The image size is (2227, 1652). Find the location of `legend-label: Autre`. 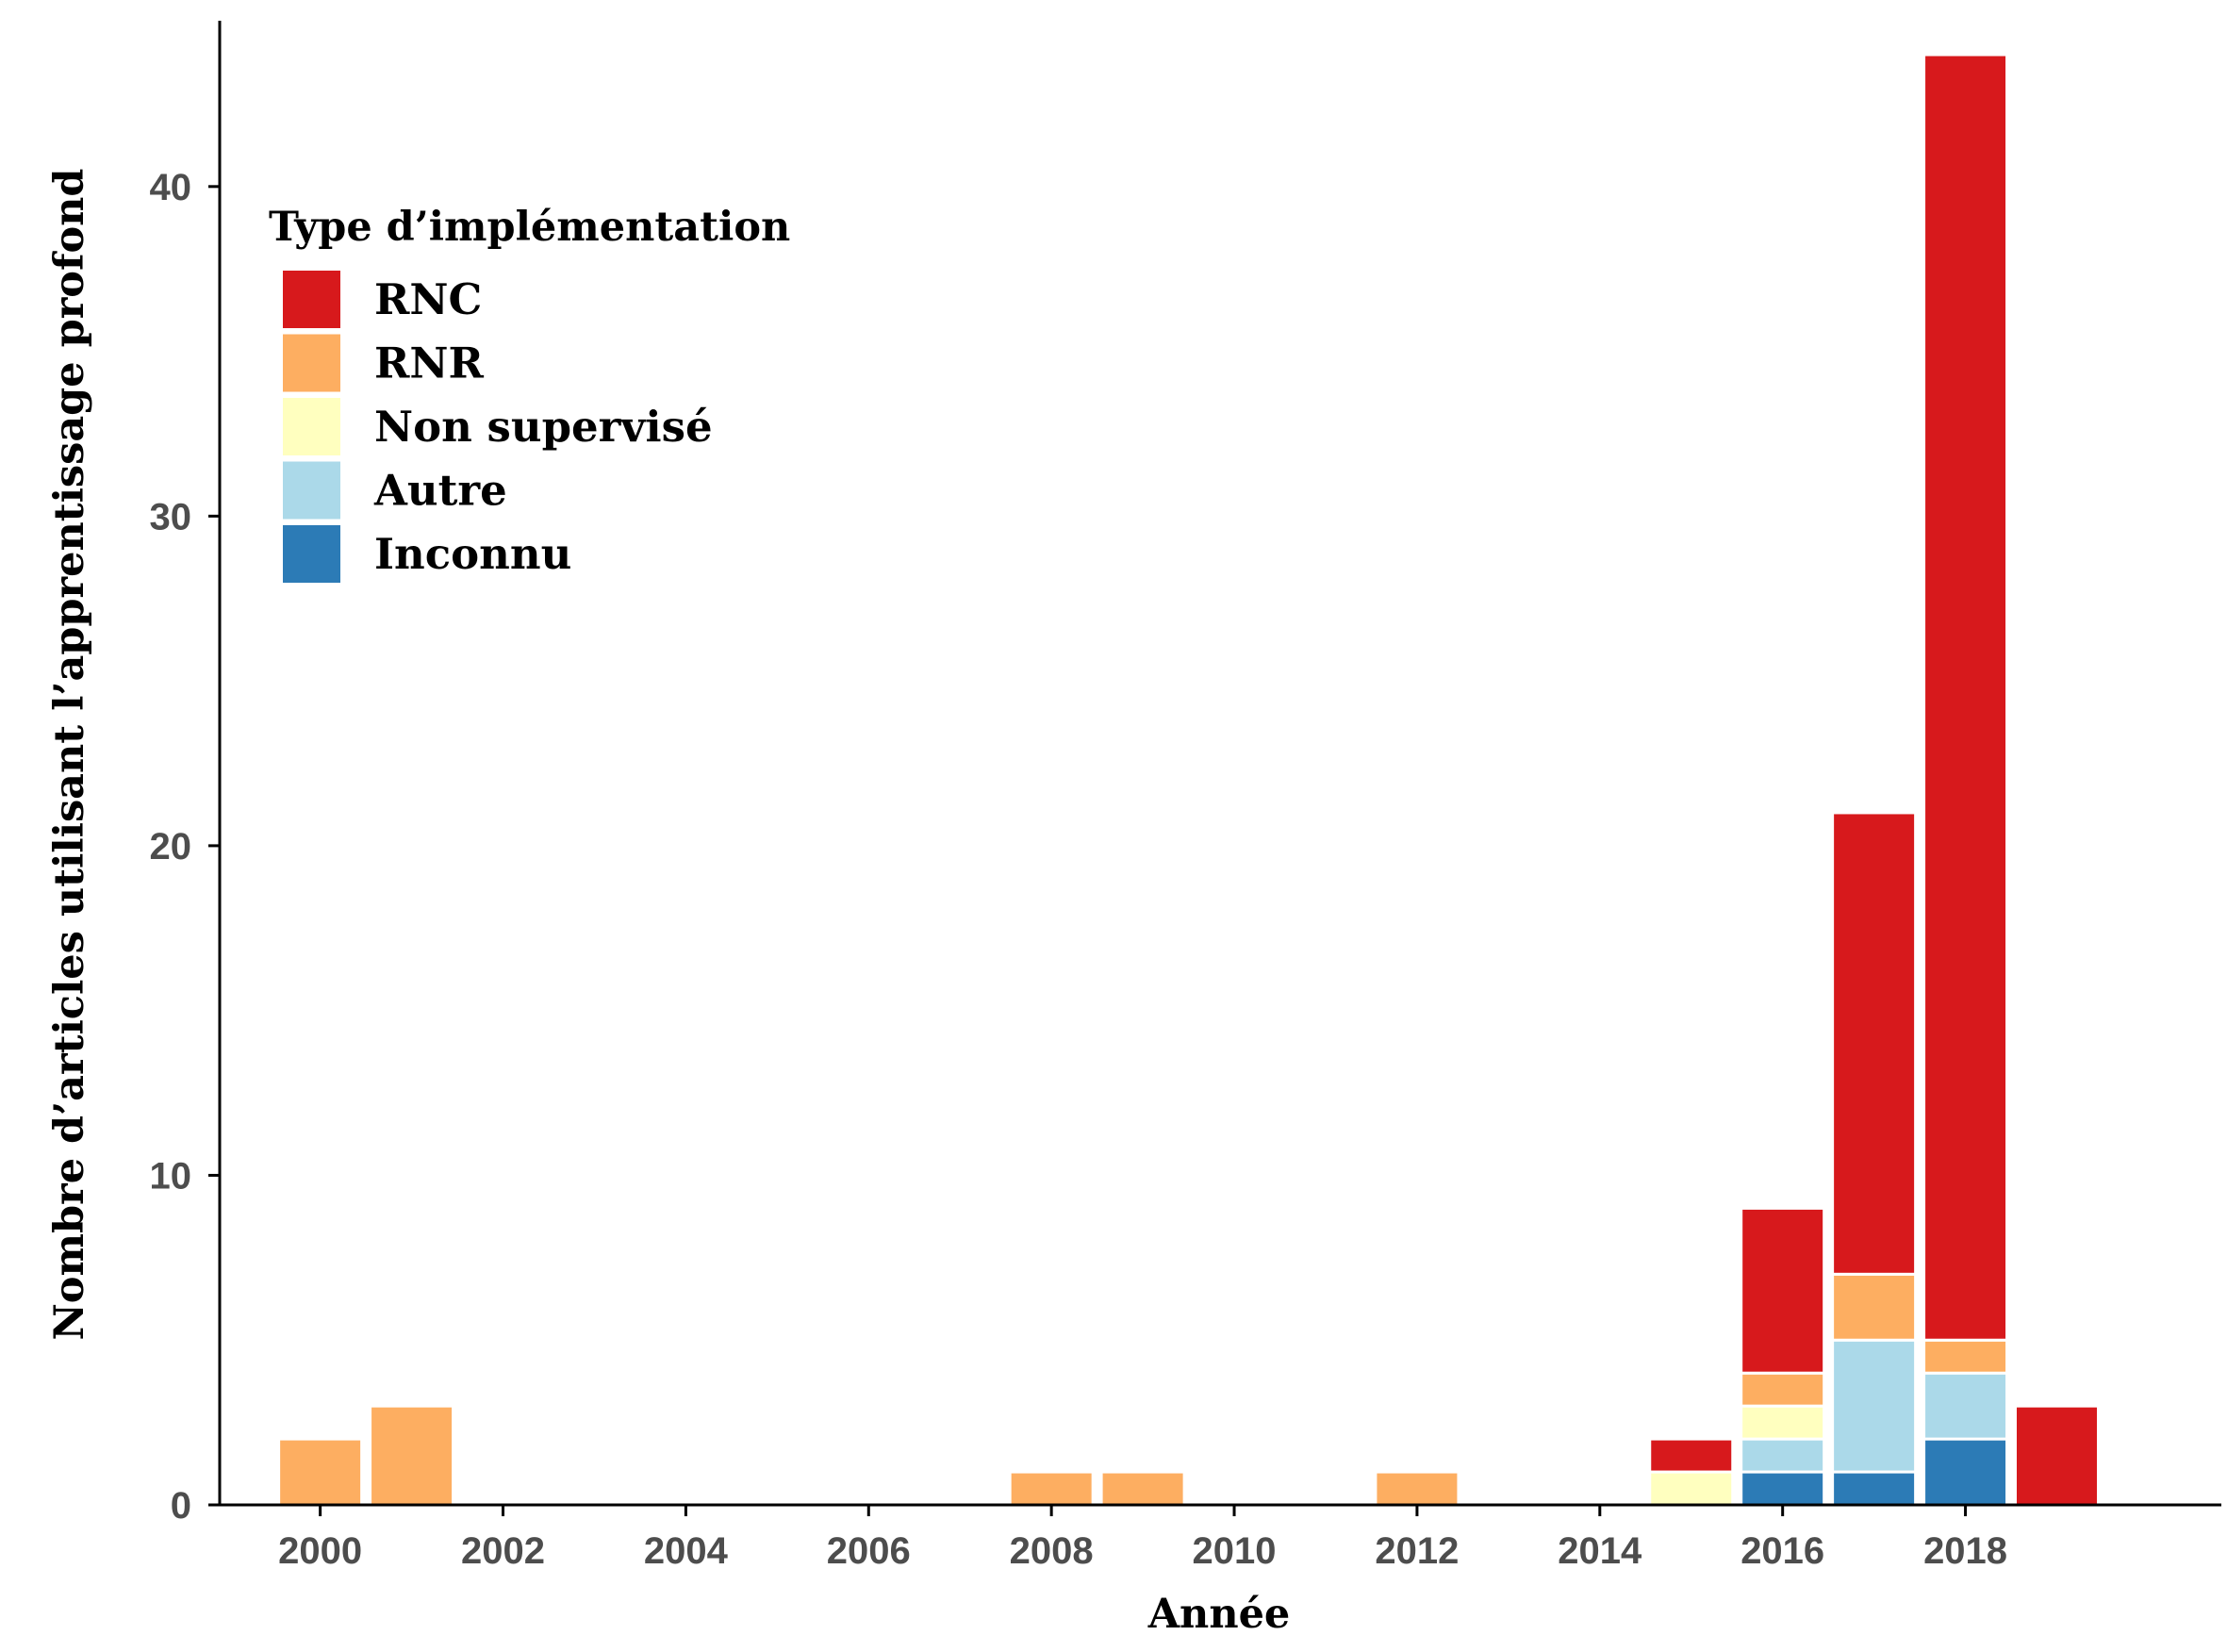

legend-label: Autre is located at coordinates (440, 491).